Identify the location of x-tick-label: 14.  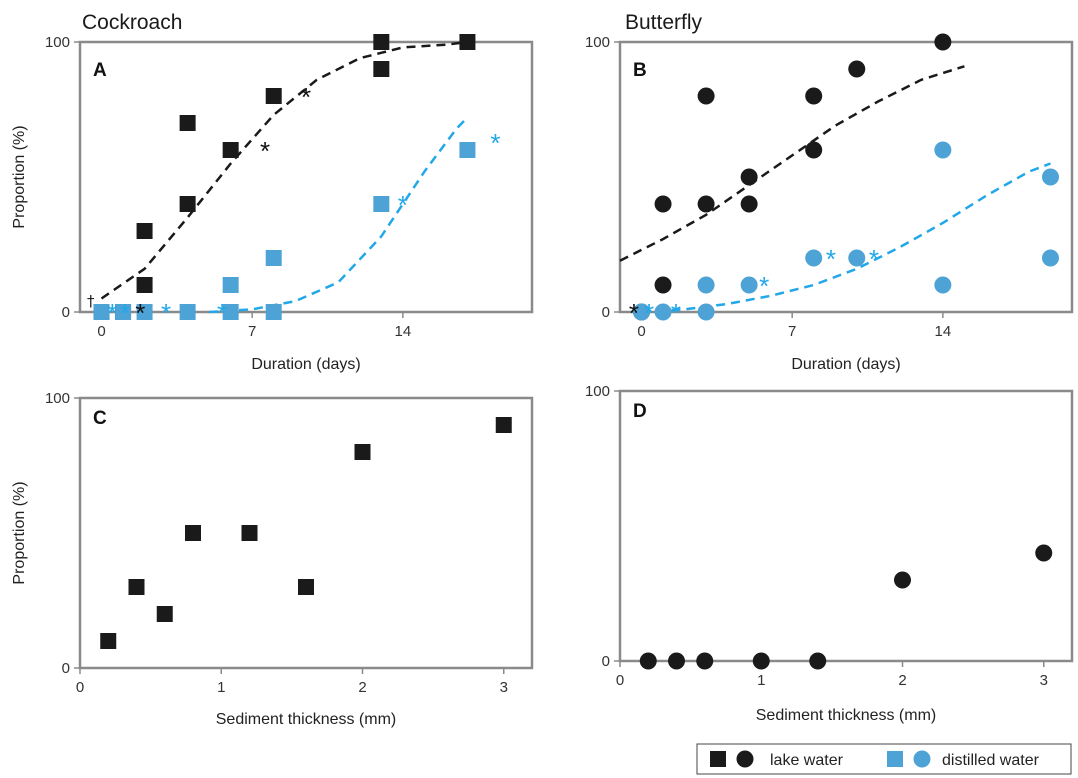
(403, 331).